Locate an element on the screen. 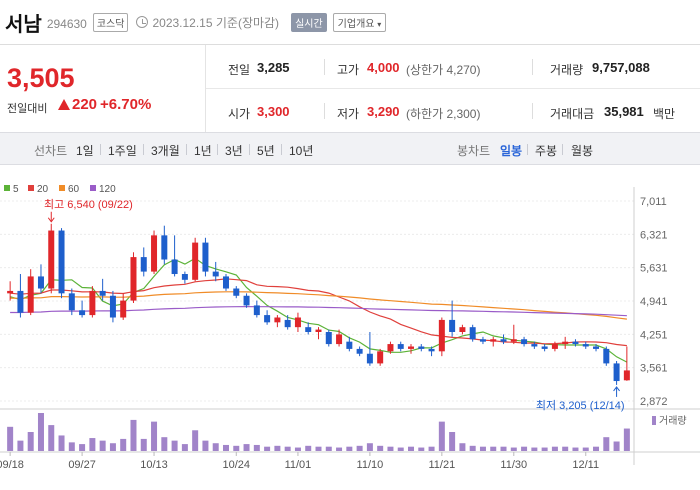 This screenshot has height=490, width=700. change-percent: +6.70% is located at coordinates (126, 104).